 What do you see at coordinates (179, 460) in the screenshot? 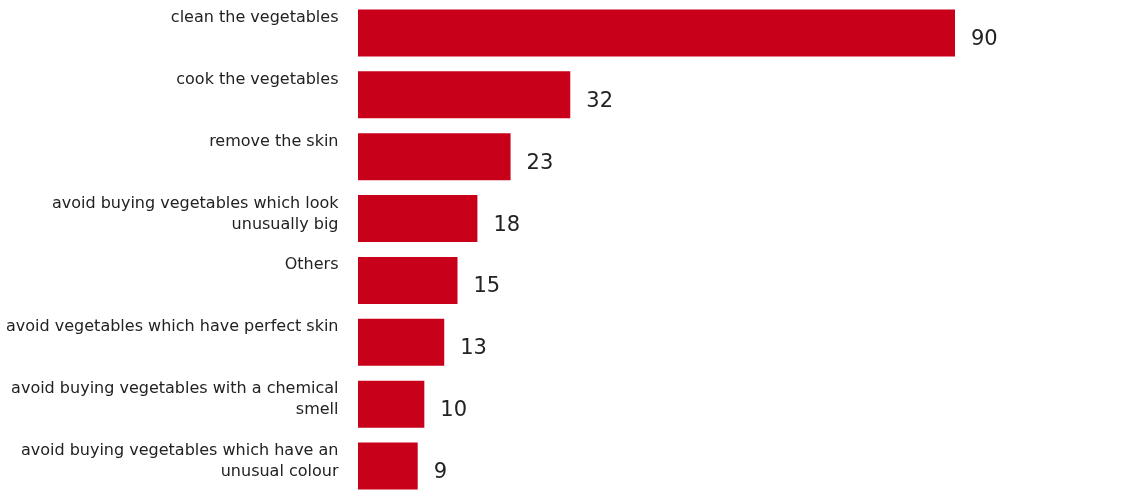
I see `y-tick-label: avoid buying vegetables which have an unusual colour` at bounding box center [179, 460].